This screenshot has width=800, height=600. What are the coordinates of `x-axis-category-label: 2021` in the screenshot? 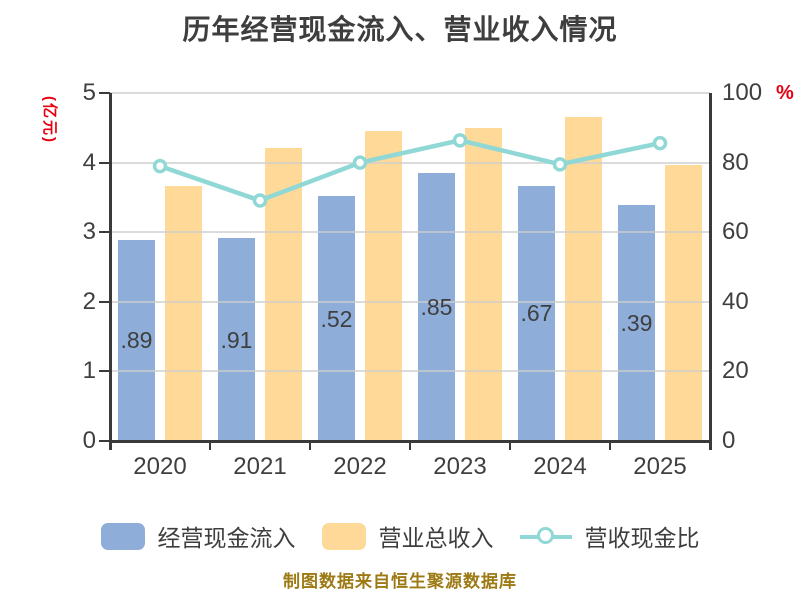 It's located at (260, 466).